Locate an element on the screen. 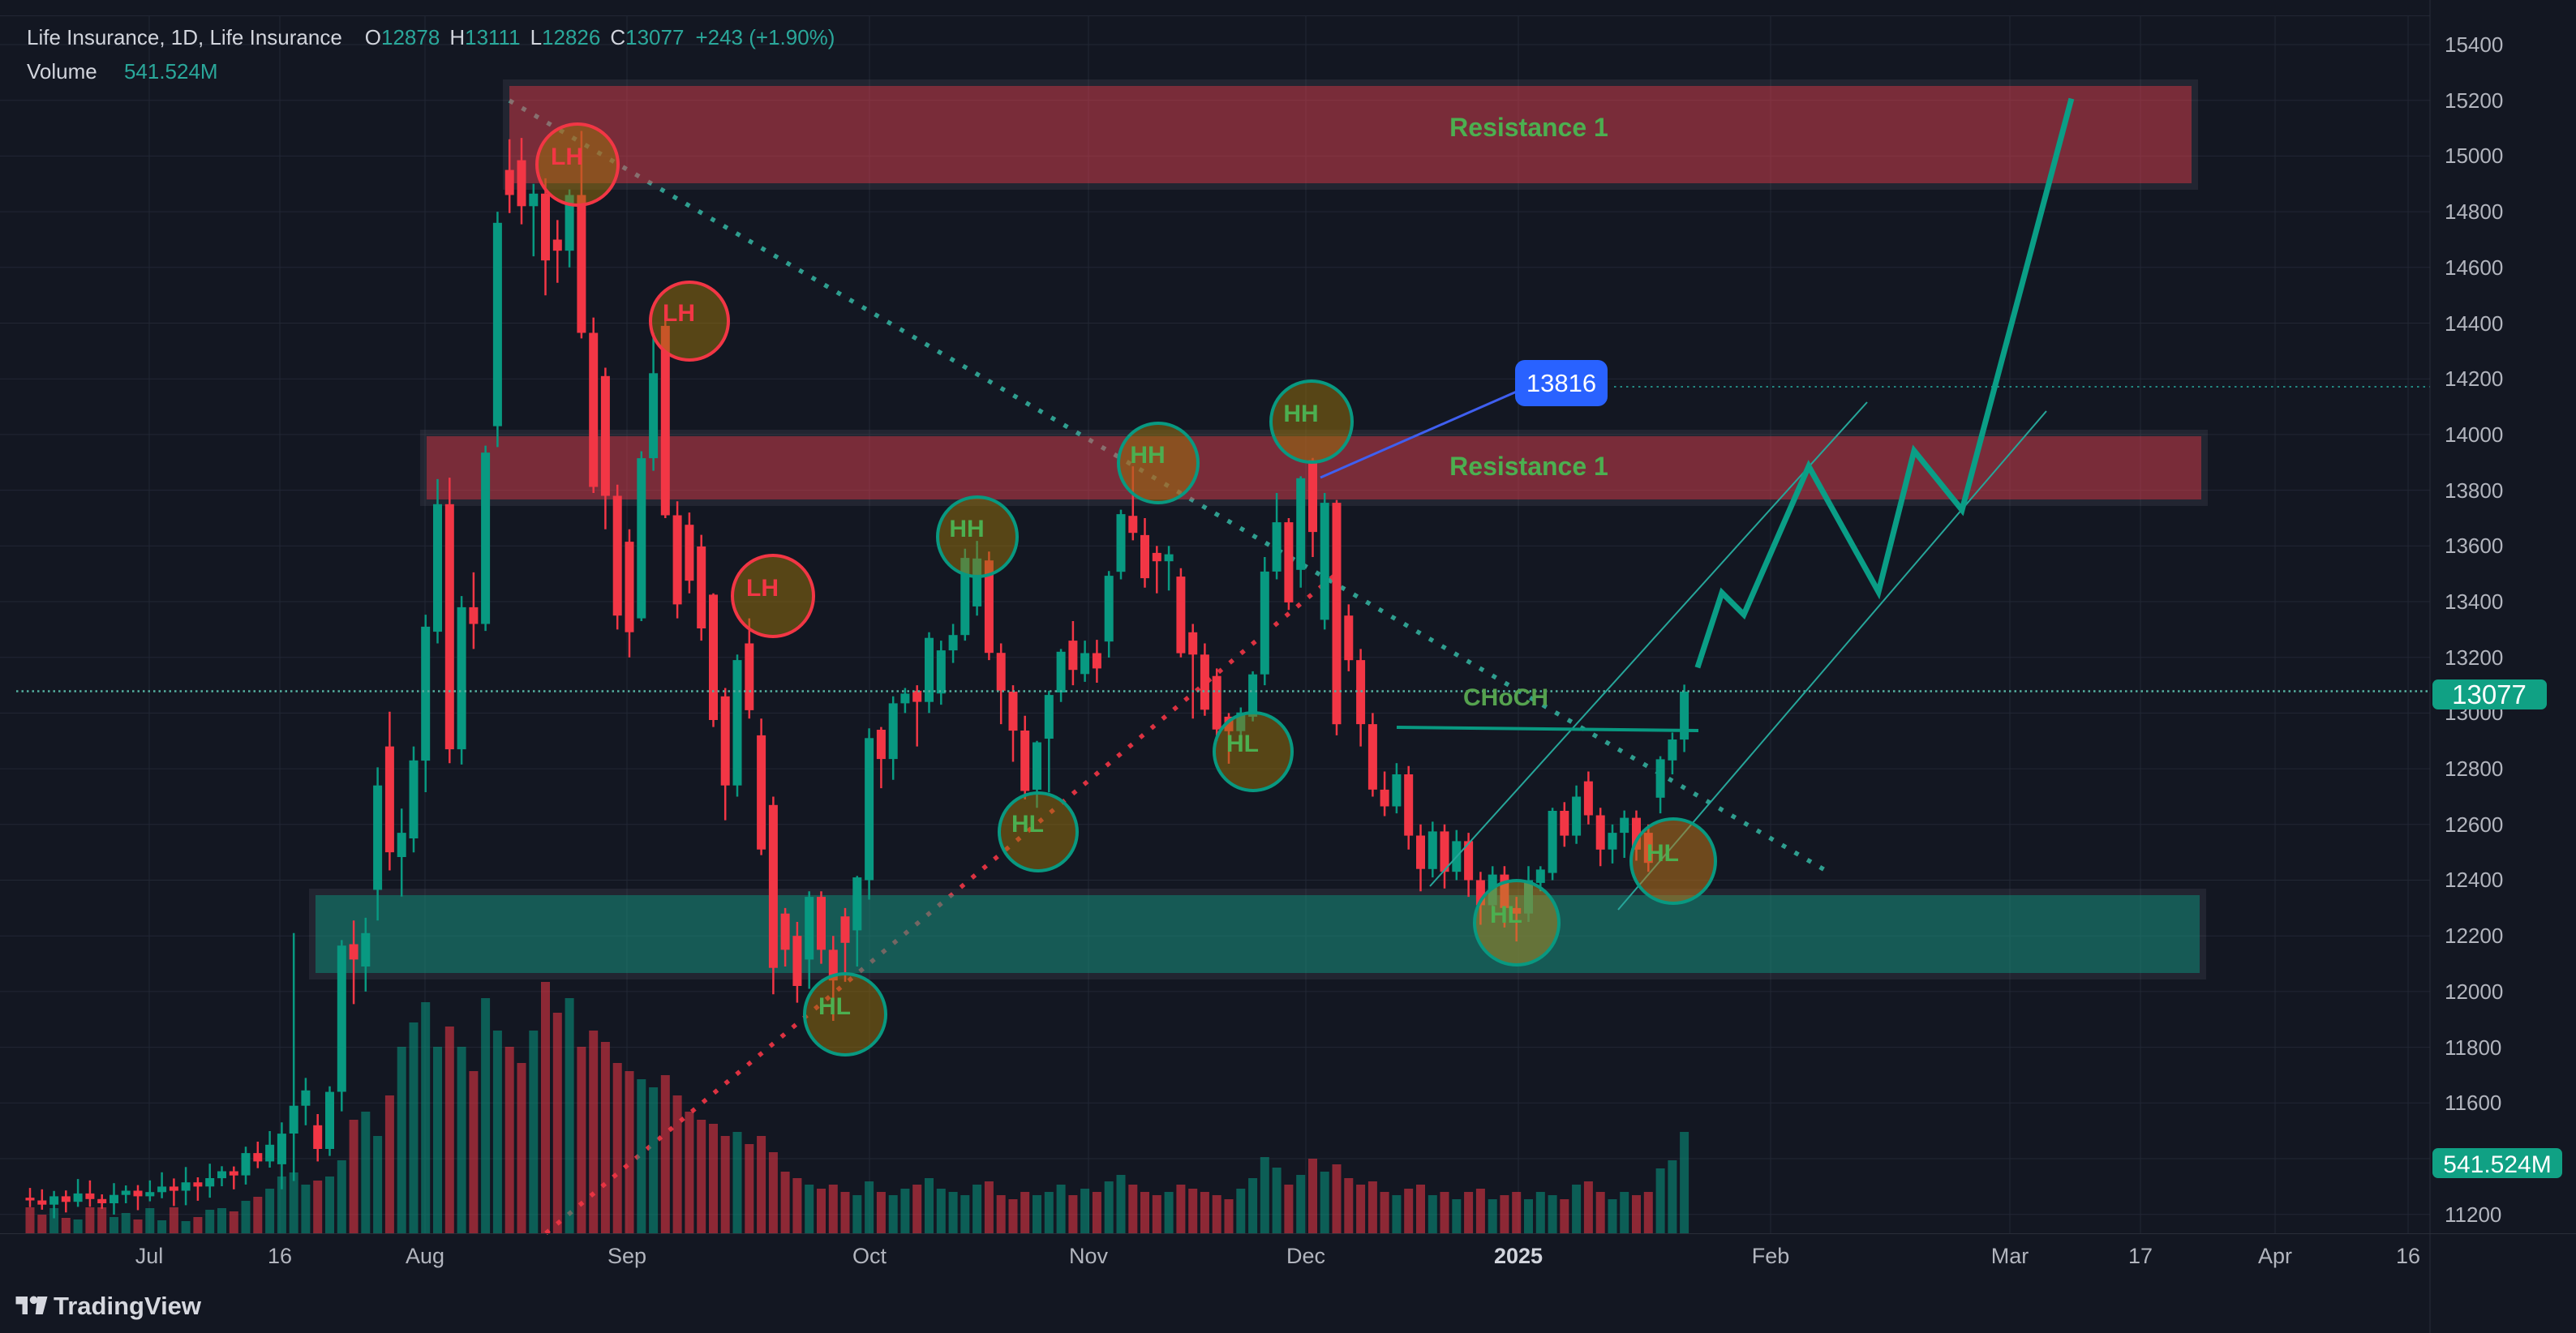  svg-text: TradingView is located at coordinates (128, 1306).